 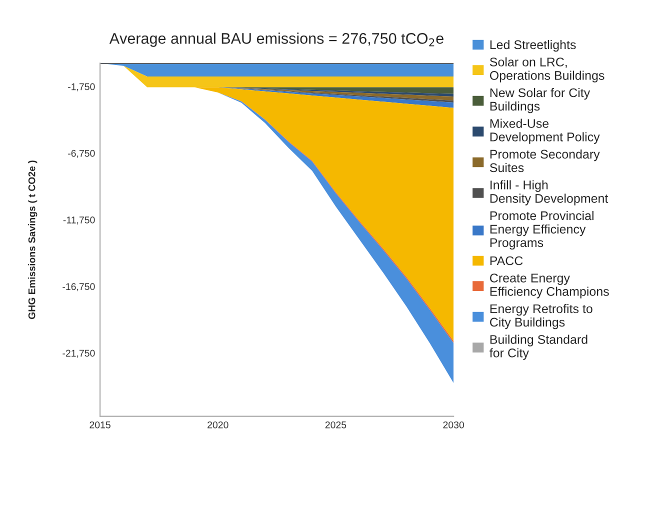 I want to click on legend-label: New Solar for City Buildings, so click(x=540, y=101).